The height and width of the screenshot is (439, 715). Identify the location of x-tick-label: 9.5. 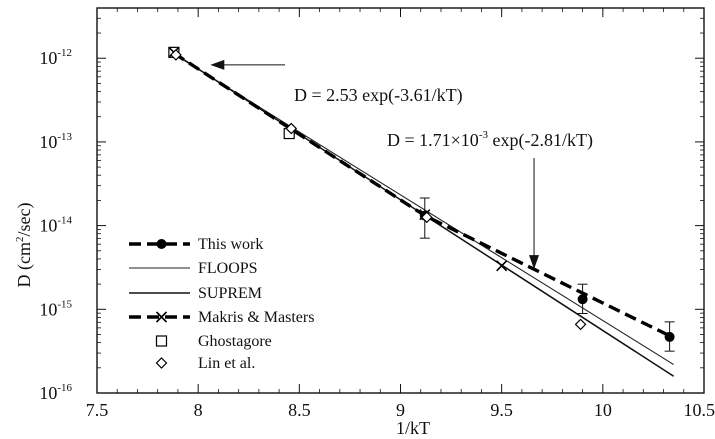
(501, 410).